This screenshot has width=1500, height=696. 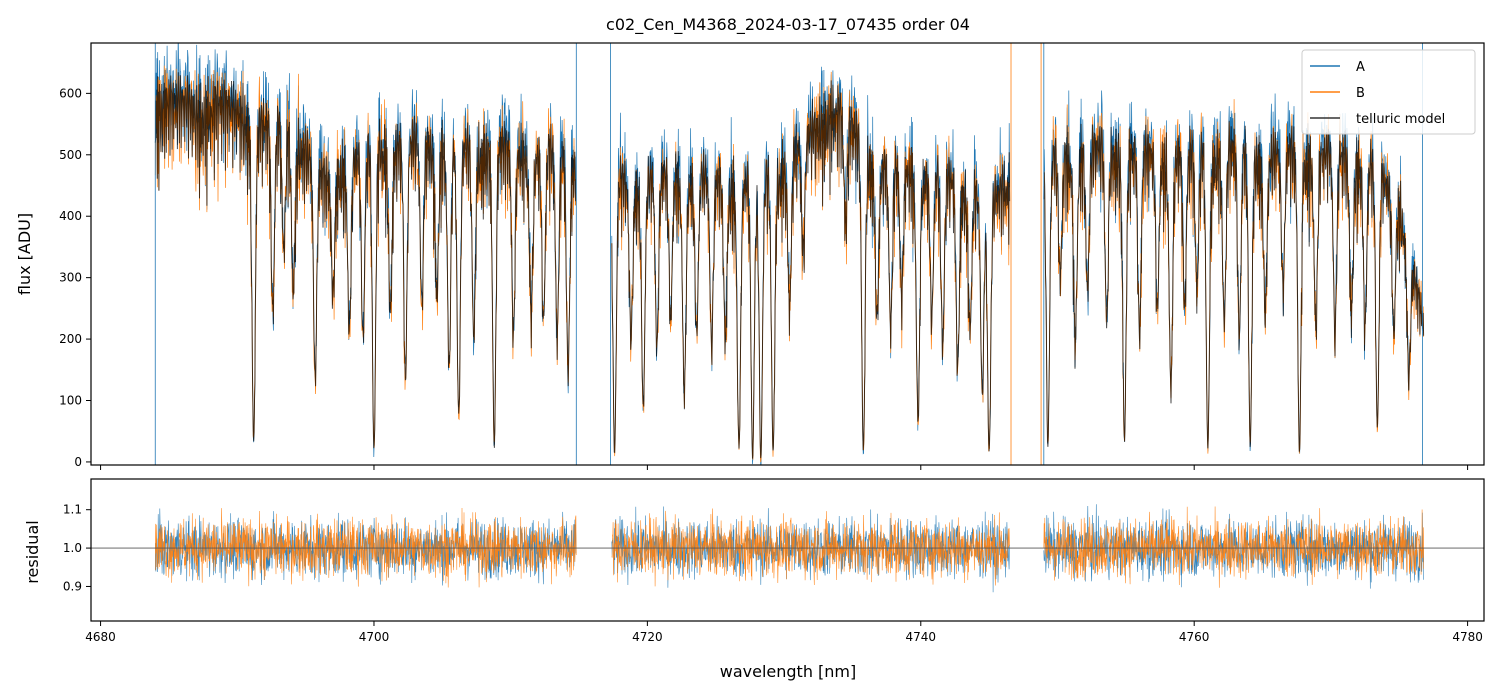 I want to click on residual-plot-area, so click(x=787, y=548).